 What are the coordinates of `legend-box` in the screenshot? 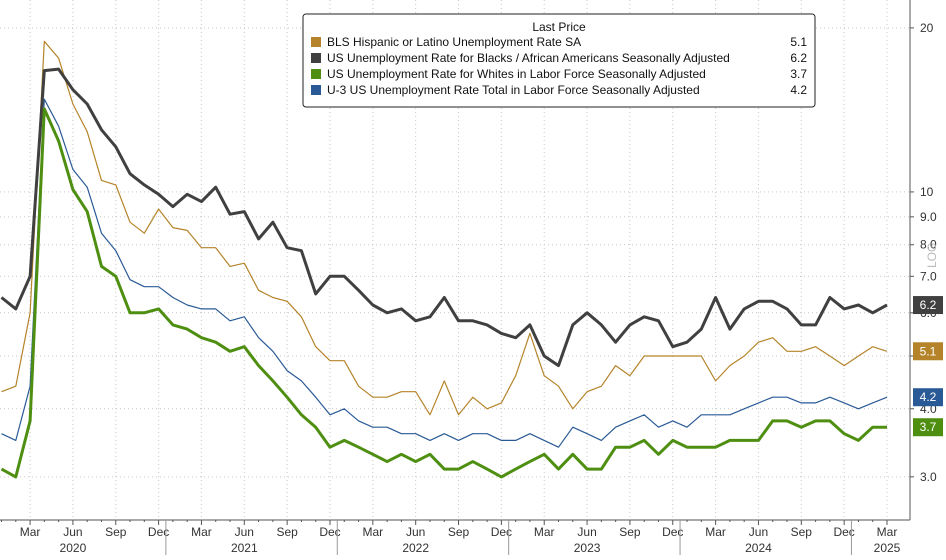 It's located at (559, 60).